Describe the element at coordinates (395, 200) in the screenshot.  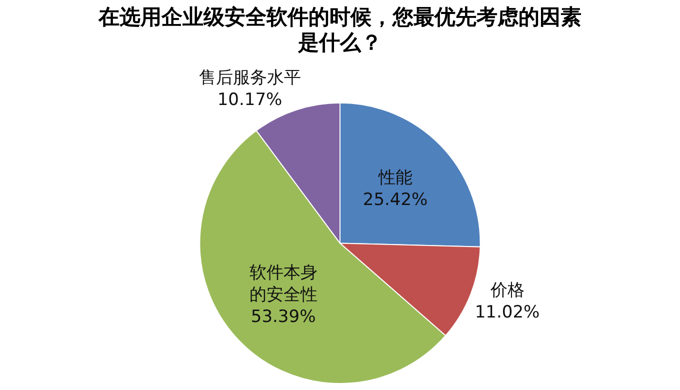
I see `data-label: 25.42%` at that location.